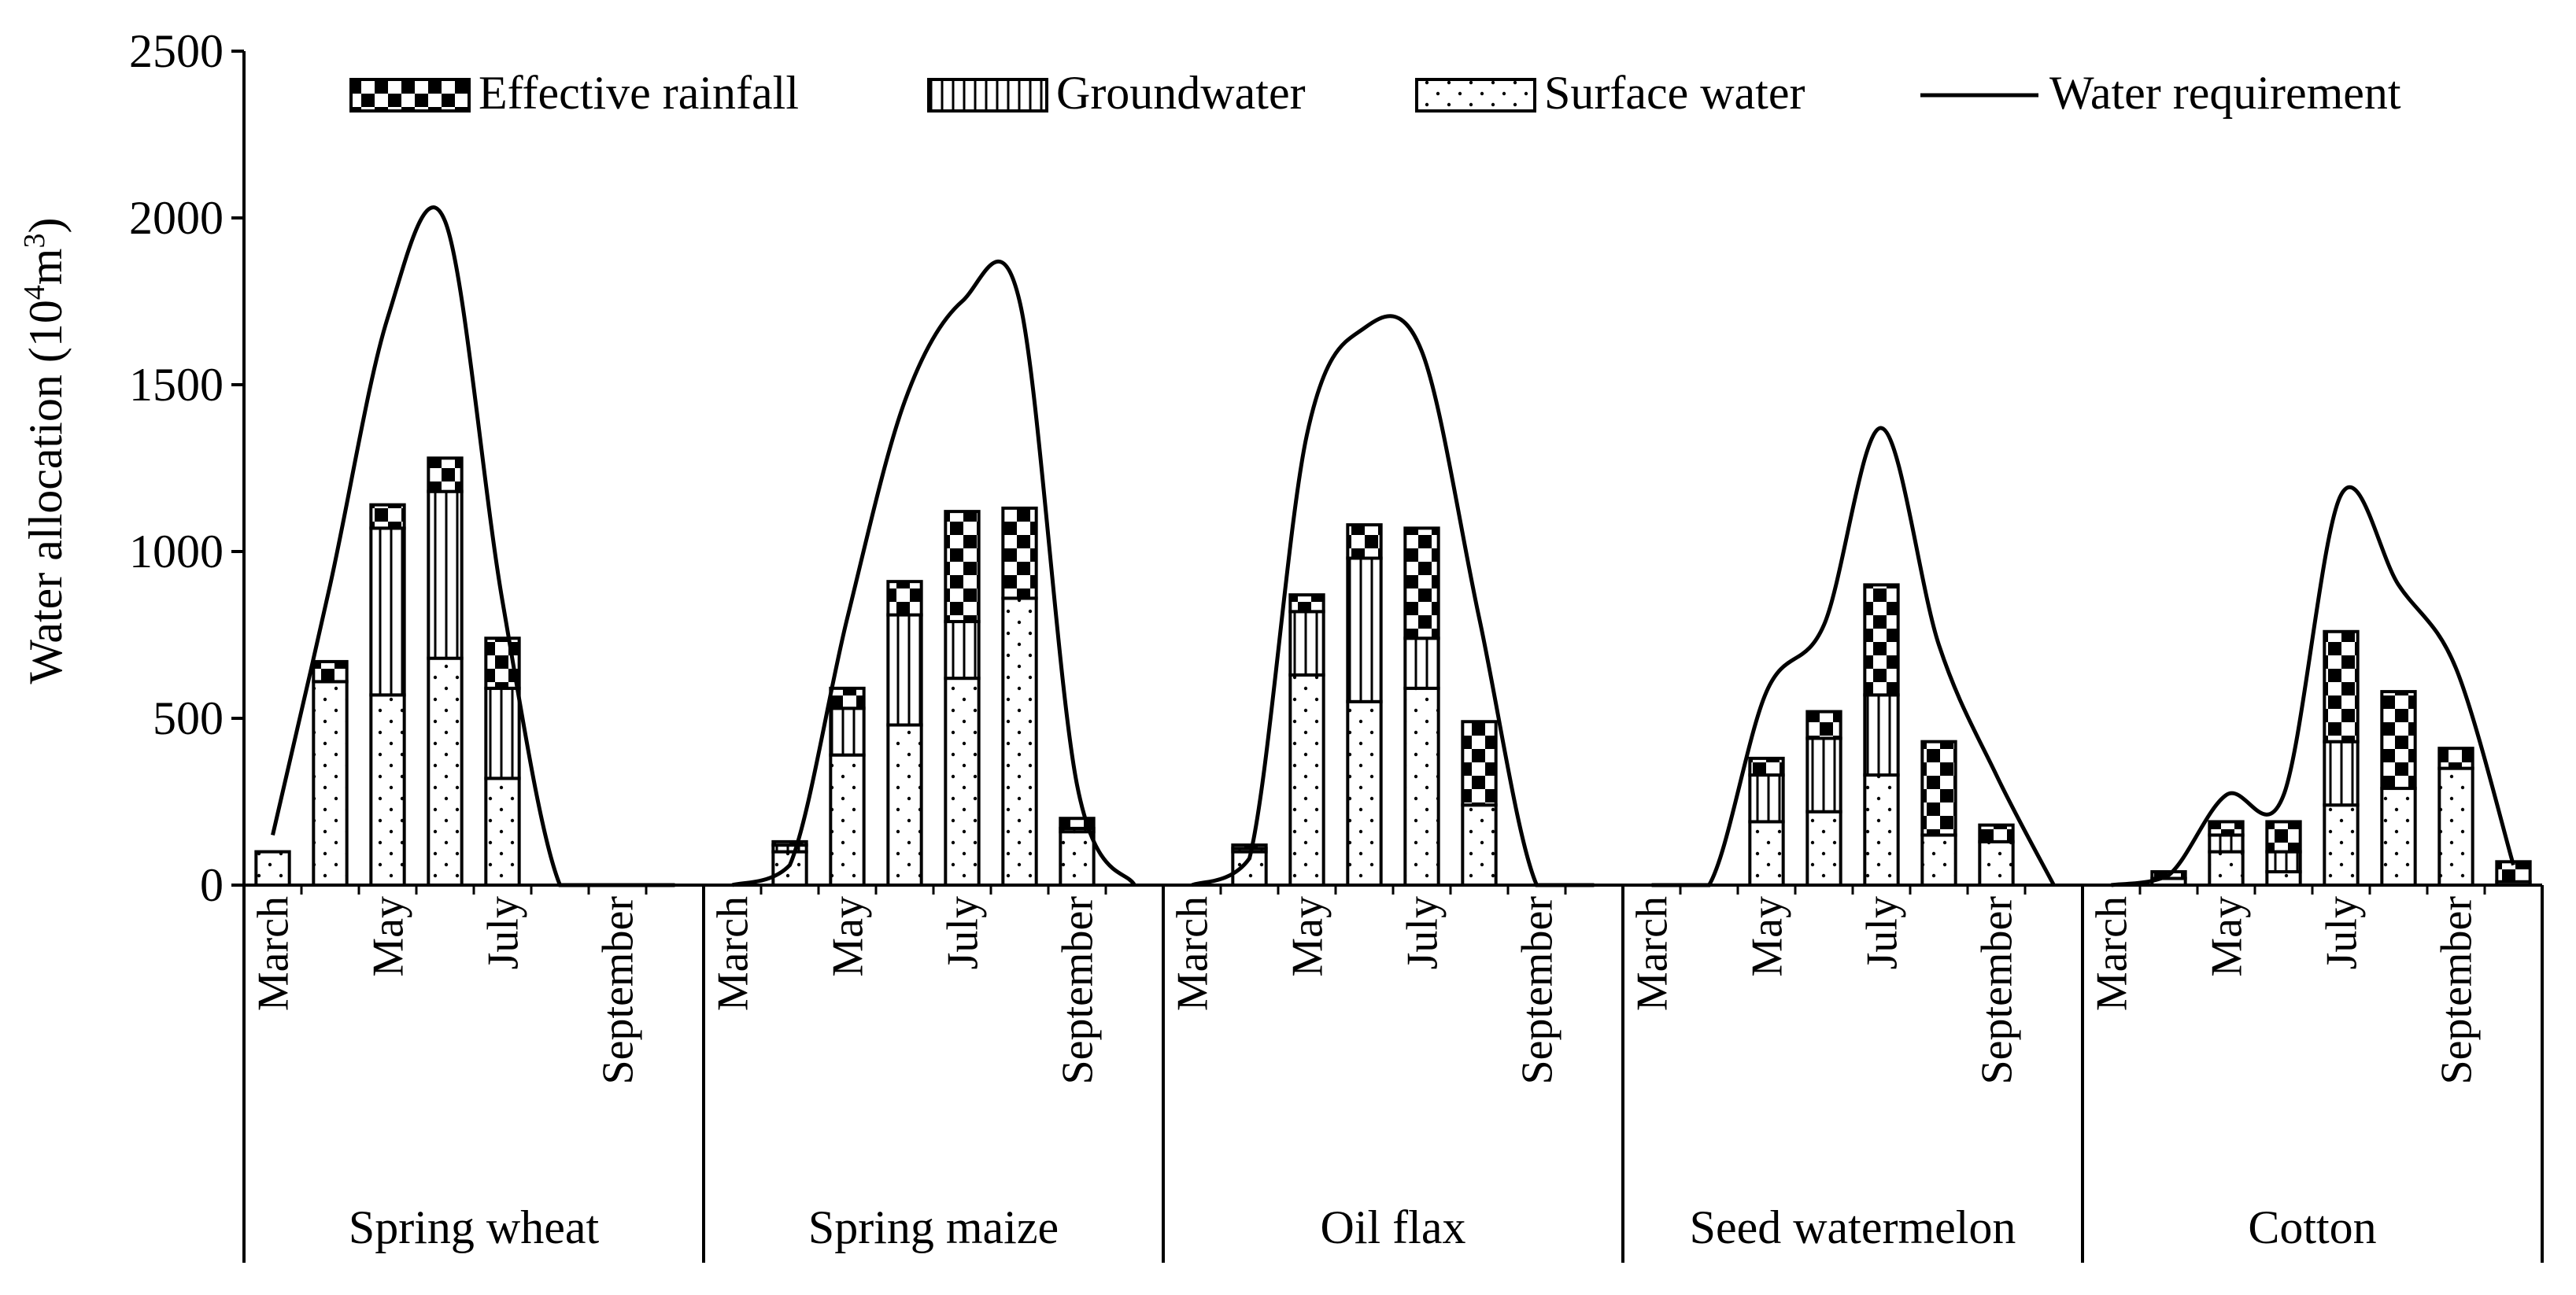 The image size is (2576, 1295). I want to click on bar-effective-rainfall-spring-maize-april, so click(789, 843).